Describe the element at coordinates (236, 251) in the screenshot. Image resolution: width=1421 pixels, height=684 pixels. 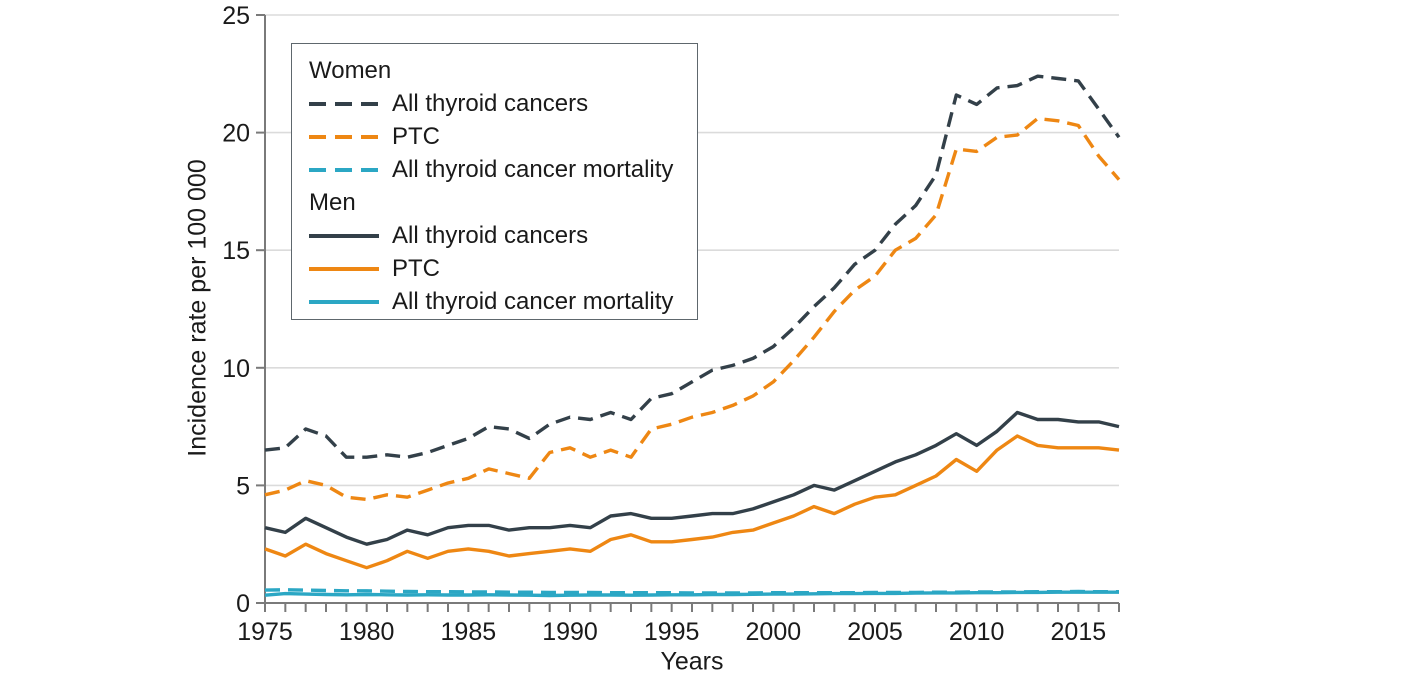
I see `svg-text: 15` at that location.